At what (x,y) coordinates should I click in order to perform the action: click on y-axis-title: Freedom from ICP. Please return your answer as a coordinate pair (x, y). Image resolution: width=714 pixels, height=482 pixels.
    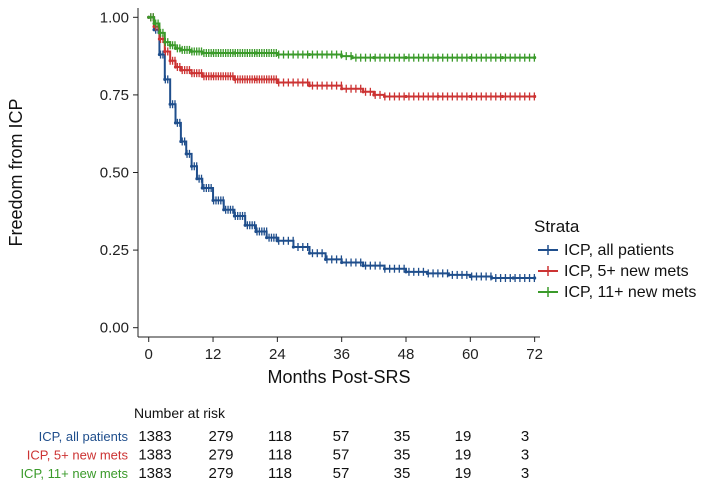
    Looking at the image, I should click on (16, 172).